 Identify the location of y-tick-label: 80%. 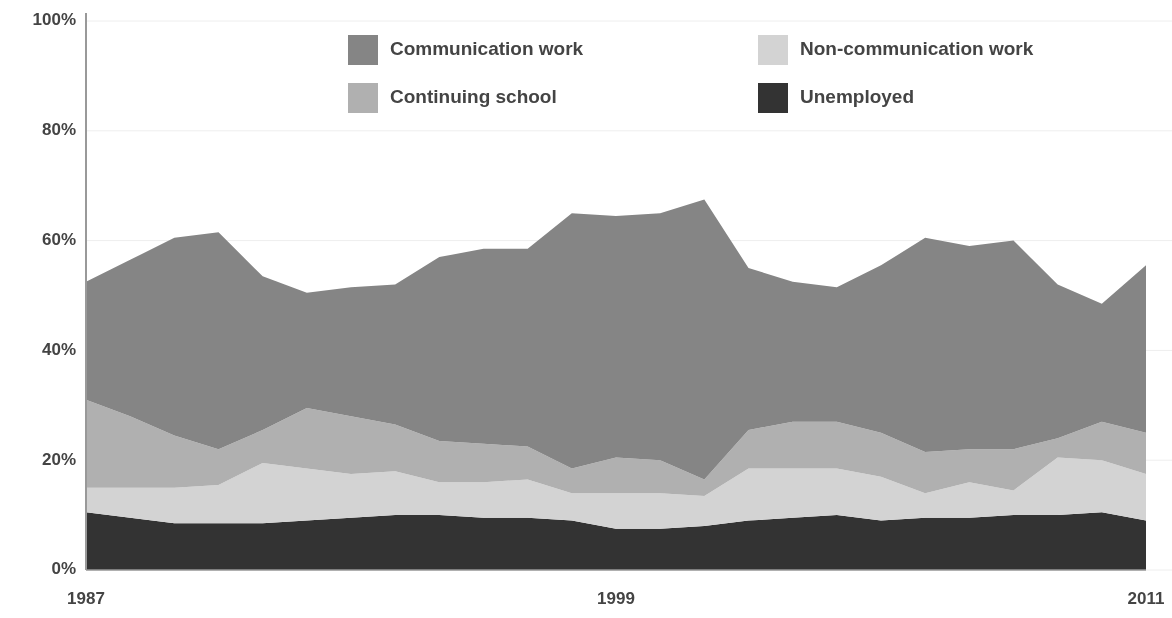
(58, 130).